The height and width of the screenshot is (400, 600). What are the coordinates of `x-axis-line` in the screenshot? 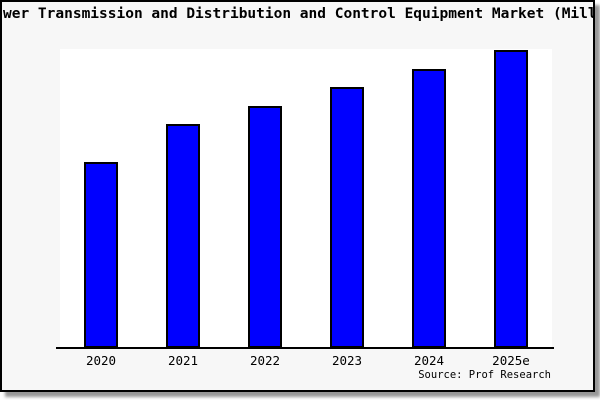 It's located at (305, 348).